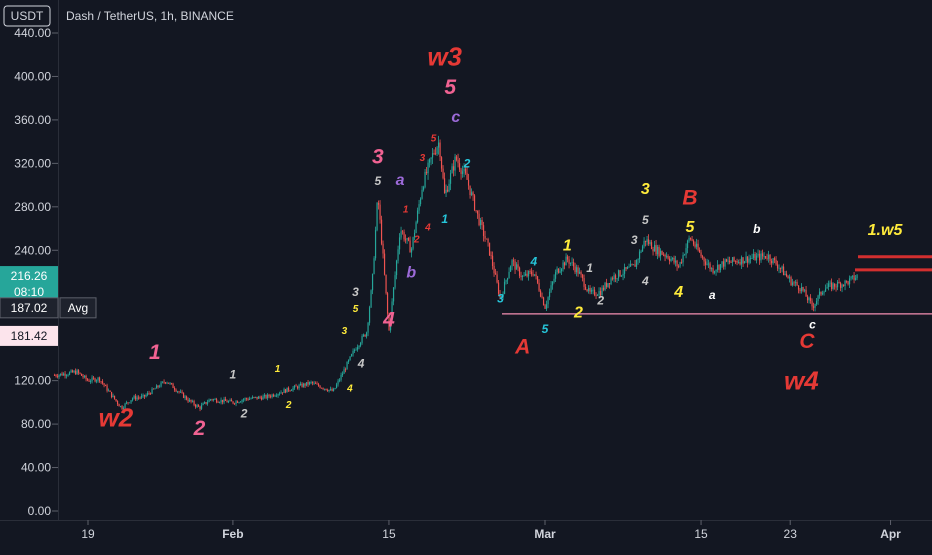 This screenshot has height=555, width=932. What do you see at coordinates (27, 16) in the screenshot?
I see `currency-badge` at bounding box center [27, 16].